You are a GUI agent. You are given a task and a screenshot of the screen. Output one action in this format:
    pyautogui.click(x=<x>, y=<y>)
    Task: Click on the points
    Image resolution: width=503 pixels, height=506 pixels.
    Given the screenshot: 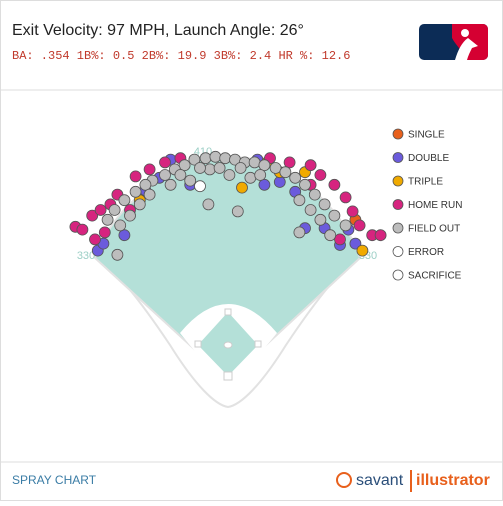 What is the action you would take?
    pyautogui.click(x=228, y=205)
    